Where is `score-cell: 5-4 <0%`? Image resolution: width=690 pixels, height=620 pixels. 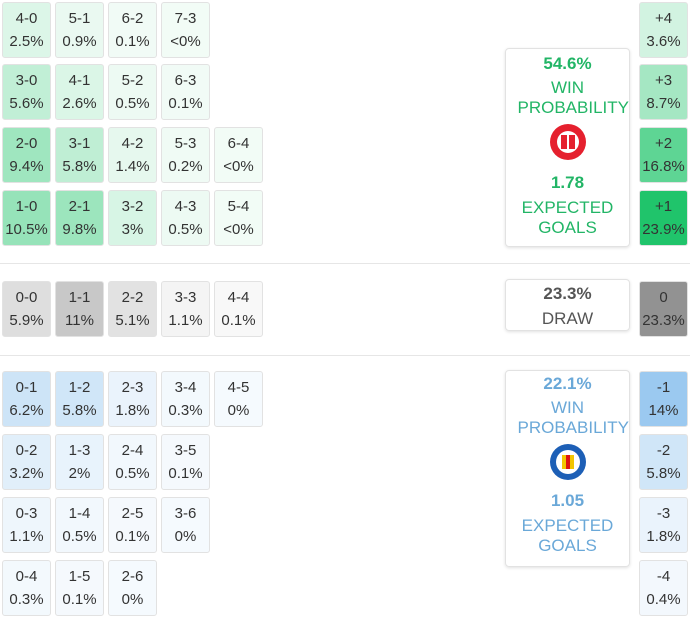
score-cell: 5-4 <0% is located at coordinates (238, 218).